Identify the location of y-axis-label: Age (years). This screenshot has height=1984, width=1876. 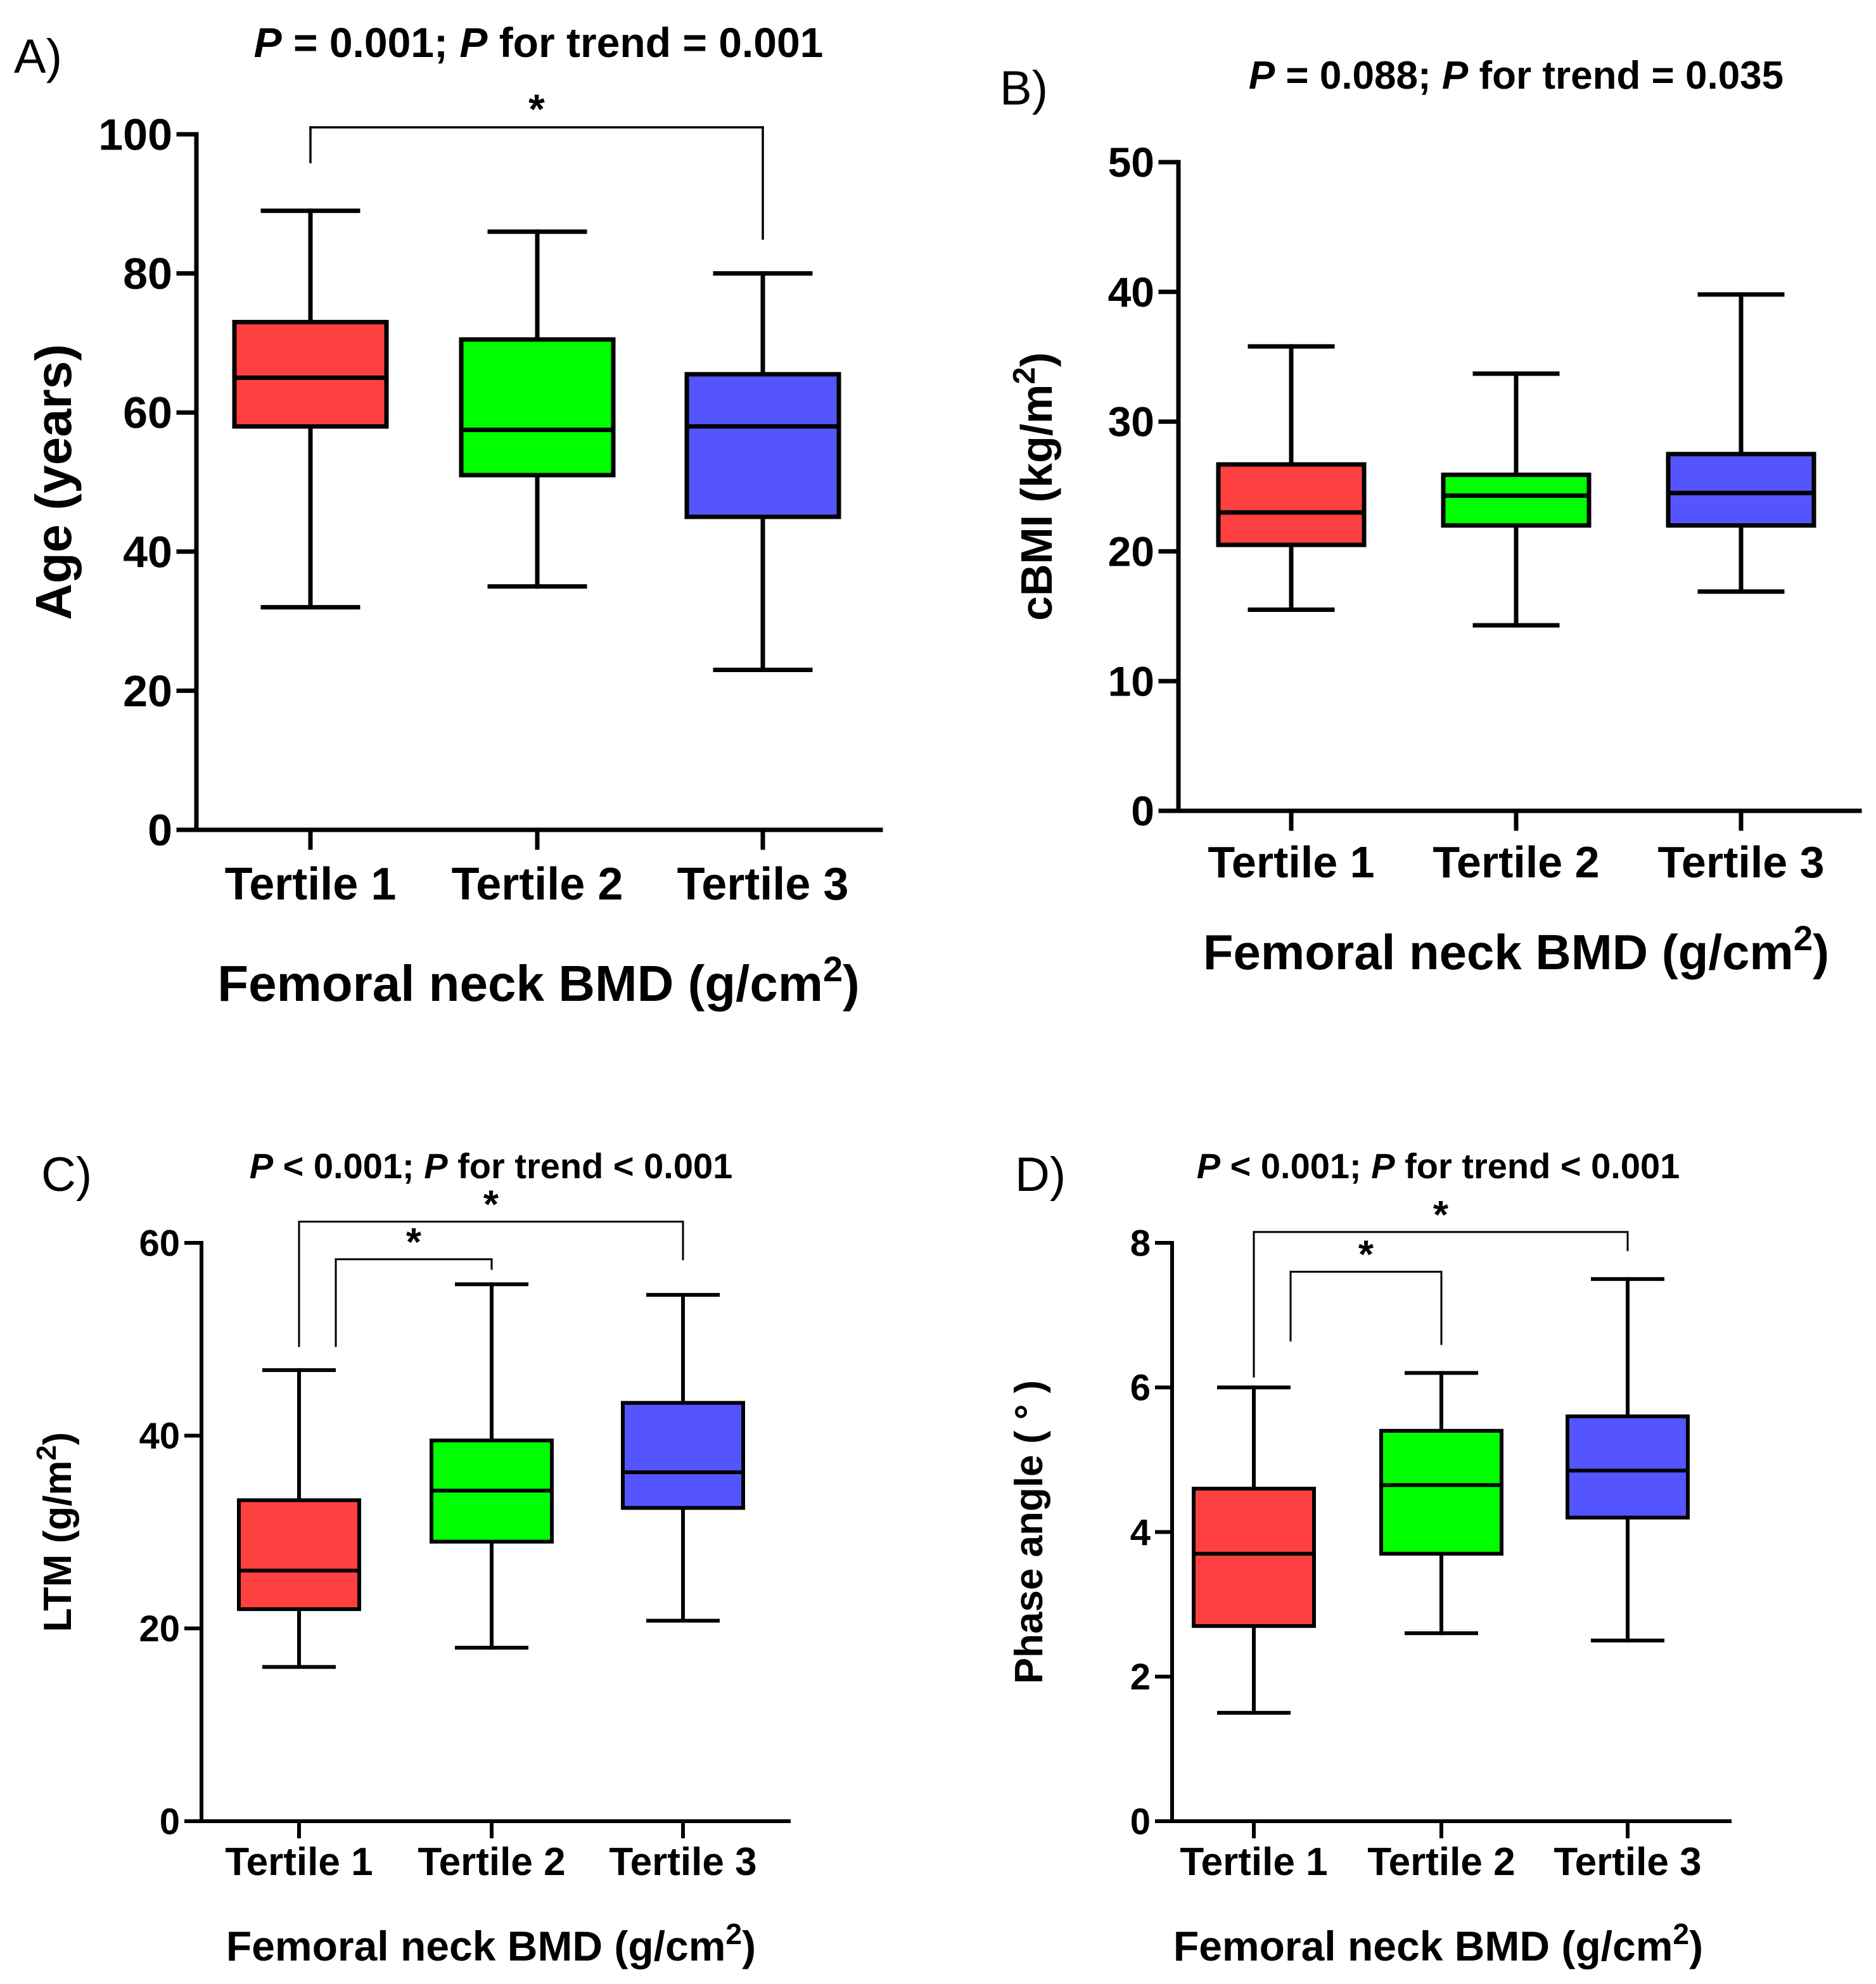
(54, 482).